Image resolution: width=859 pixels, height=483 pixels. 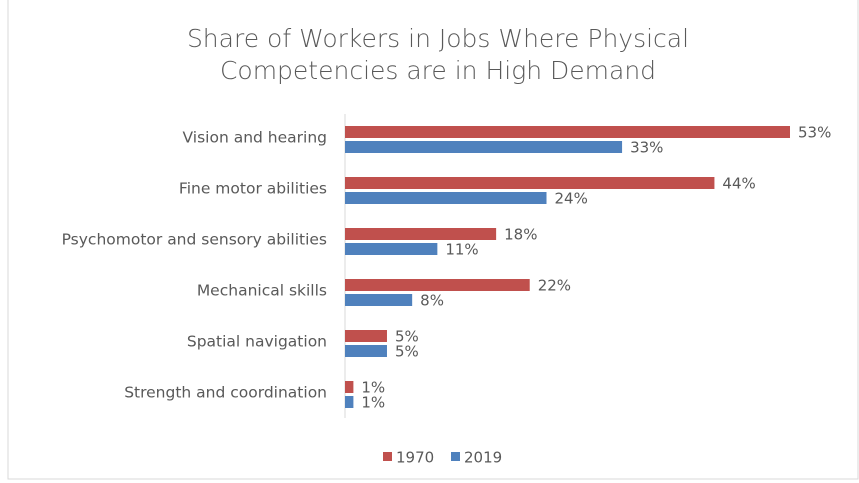 What do you see at coordinates (461, 250) in the screenshot?
I see `value-label: 11%` at bounding box center [461, 250].